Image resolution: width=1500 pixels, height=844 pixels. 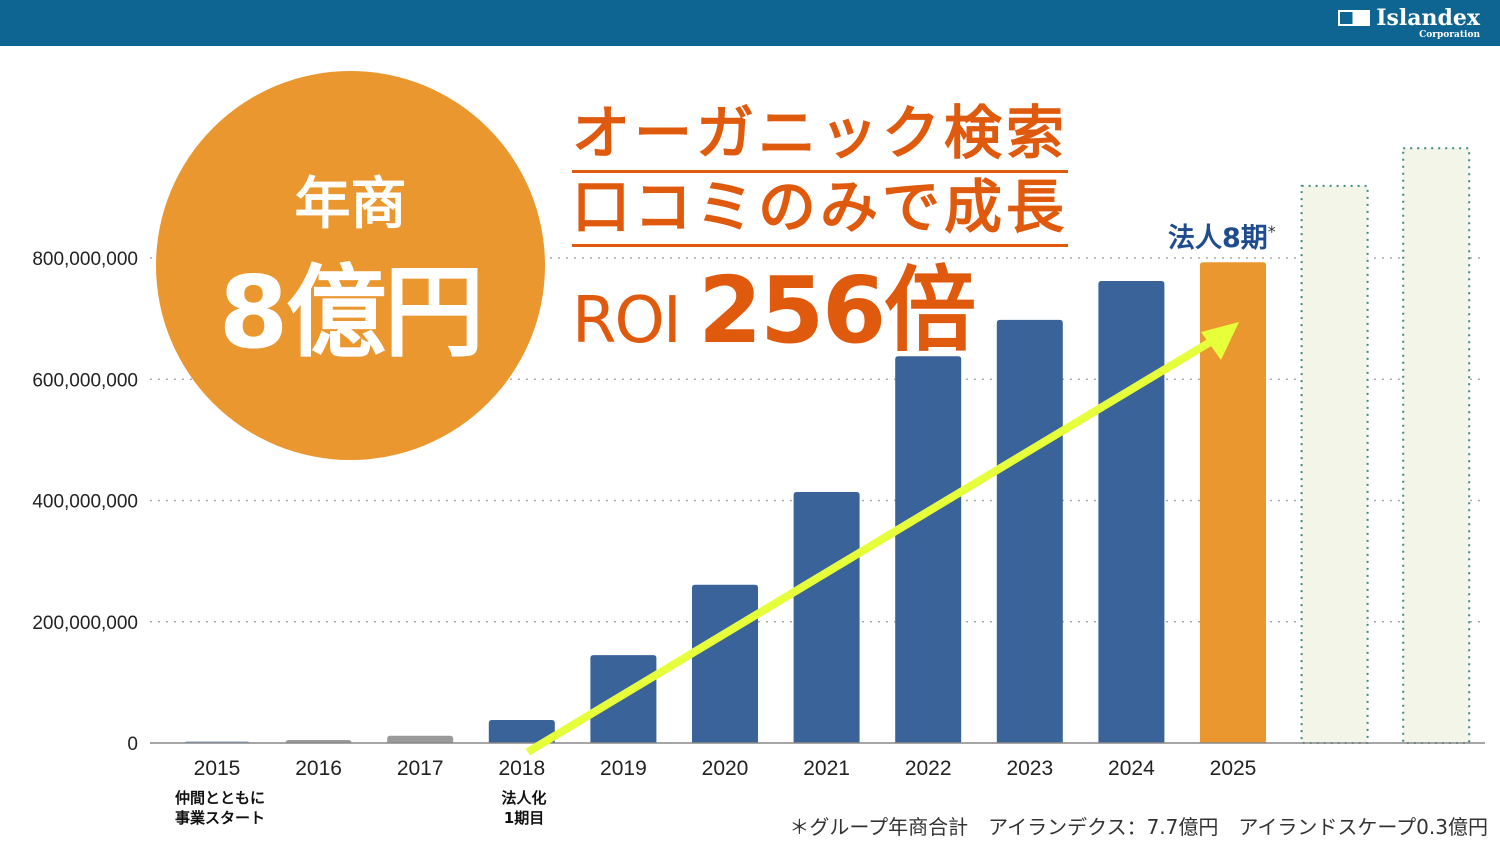 What do you see at coordinates (1138, 827) in the screenshot?
I see `footnote: ＊グループ年商合計 アイランデクス：7.7億円 アイランドスケープ0.3億円` at bounding box center [1138, 827].